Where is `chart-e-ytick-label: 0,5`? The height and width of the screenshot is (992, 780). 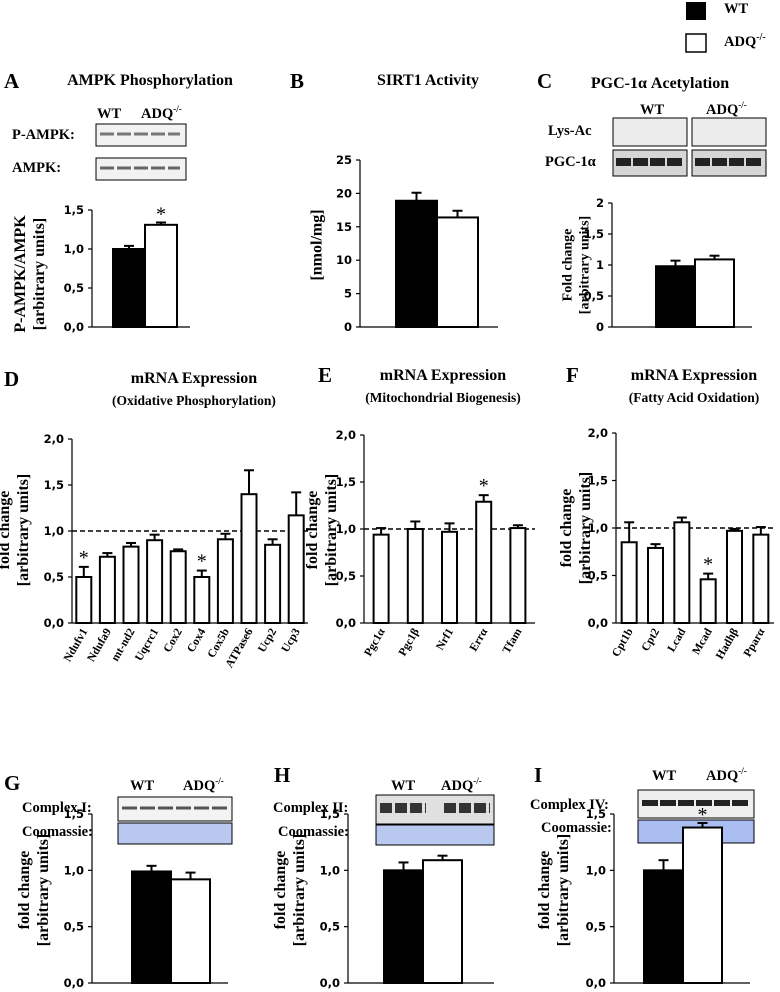 chart-e-ytick-label: 0,5 is located at coordinates (346, 576).